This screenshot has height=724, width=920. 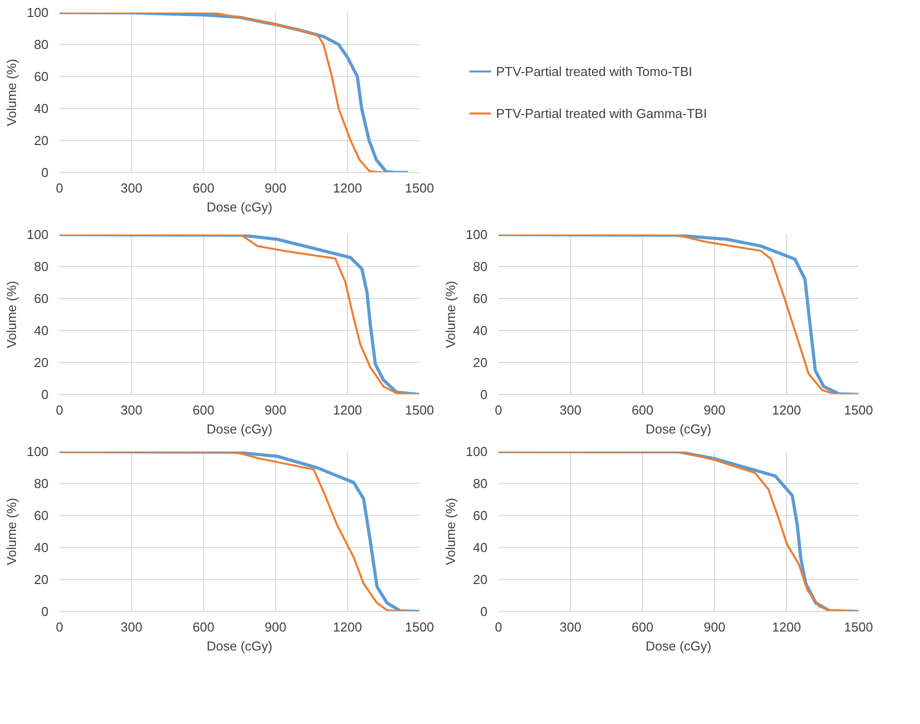 What do you see at coordinates (601, 113) in the screenshot?
I see `legend-label: PTV-Partial treated with Gamma-TBI` at bounding box center [601, 113].